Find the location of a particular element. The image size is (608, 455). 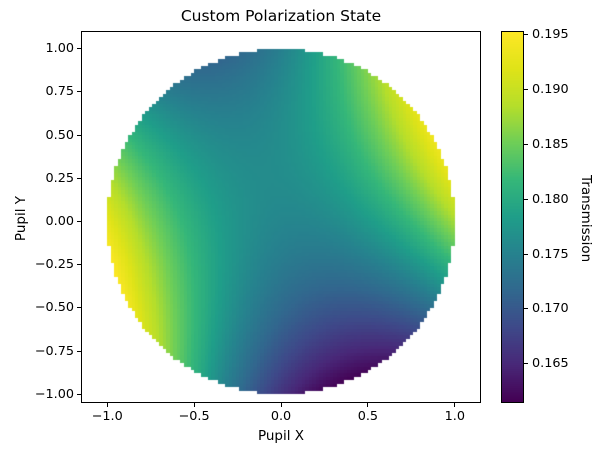

colorbar-tick-label: 0.185 is located at coordinates (550, 144).